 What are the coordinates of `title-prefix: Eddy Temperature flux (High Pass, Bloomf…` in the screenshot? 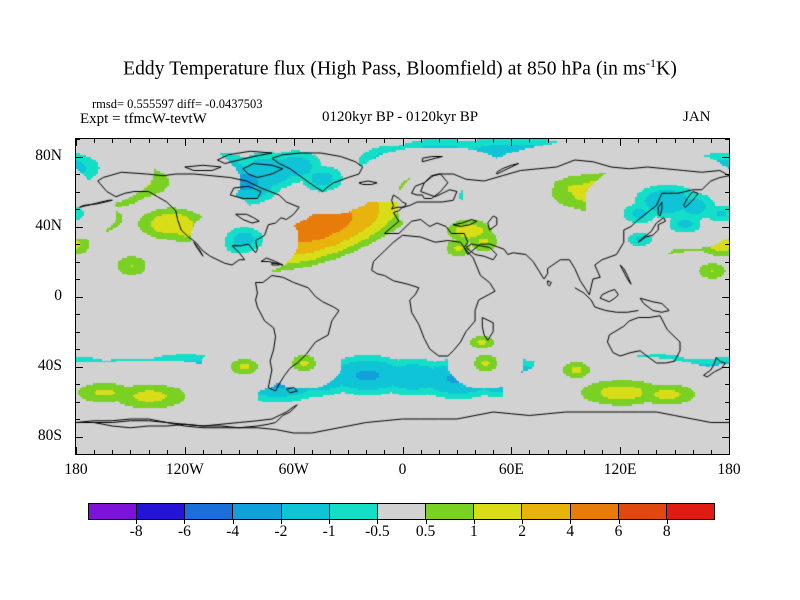 It's located at (384, 69).